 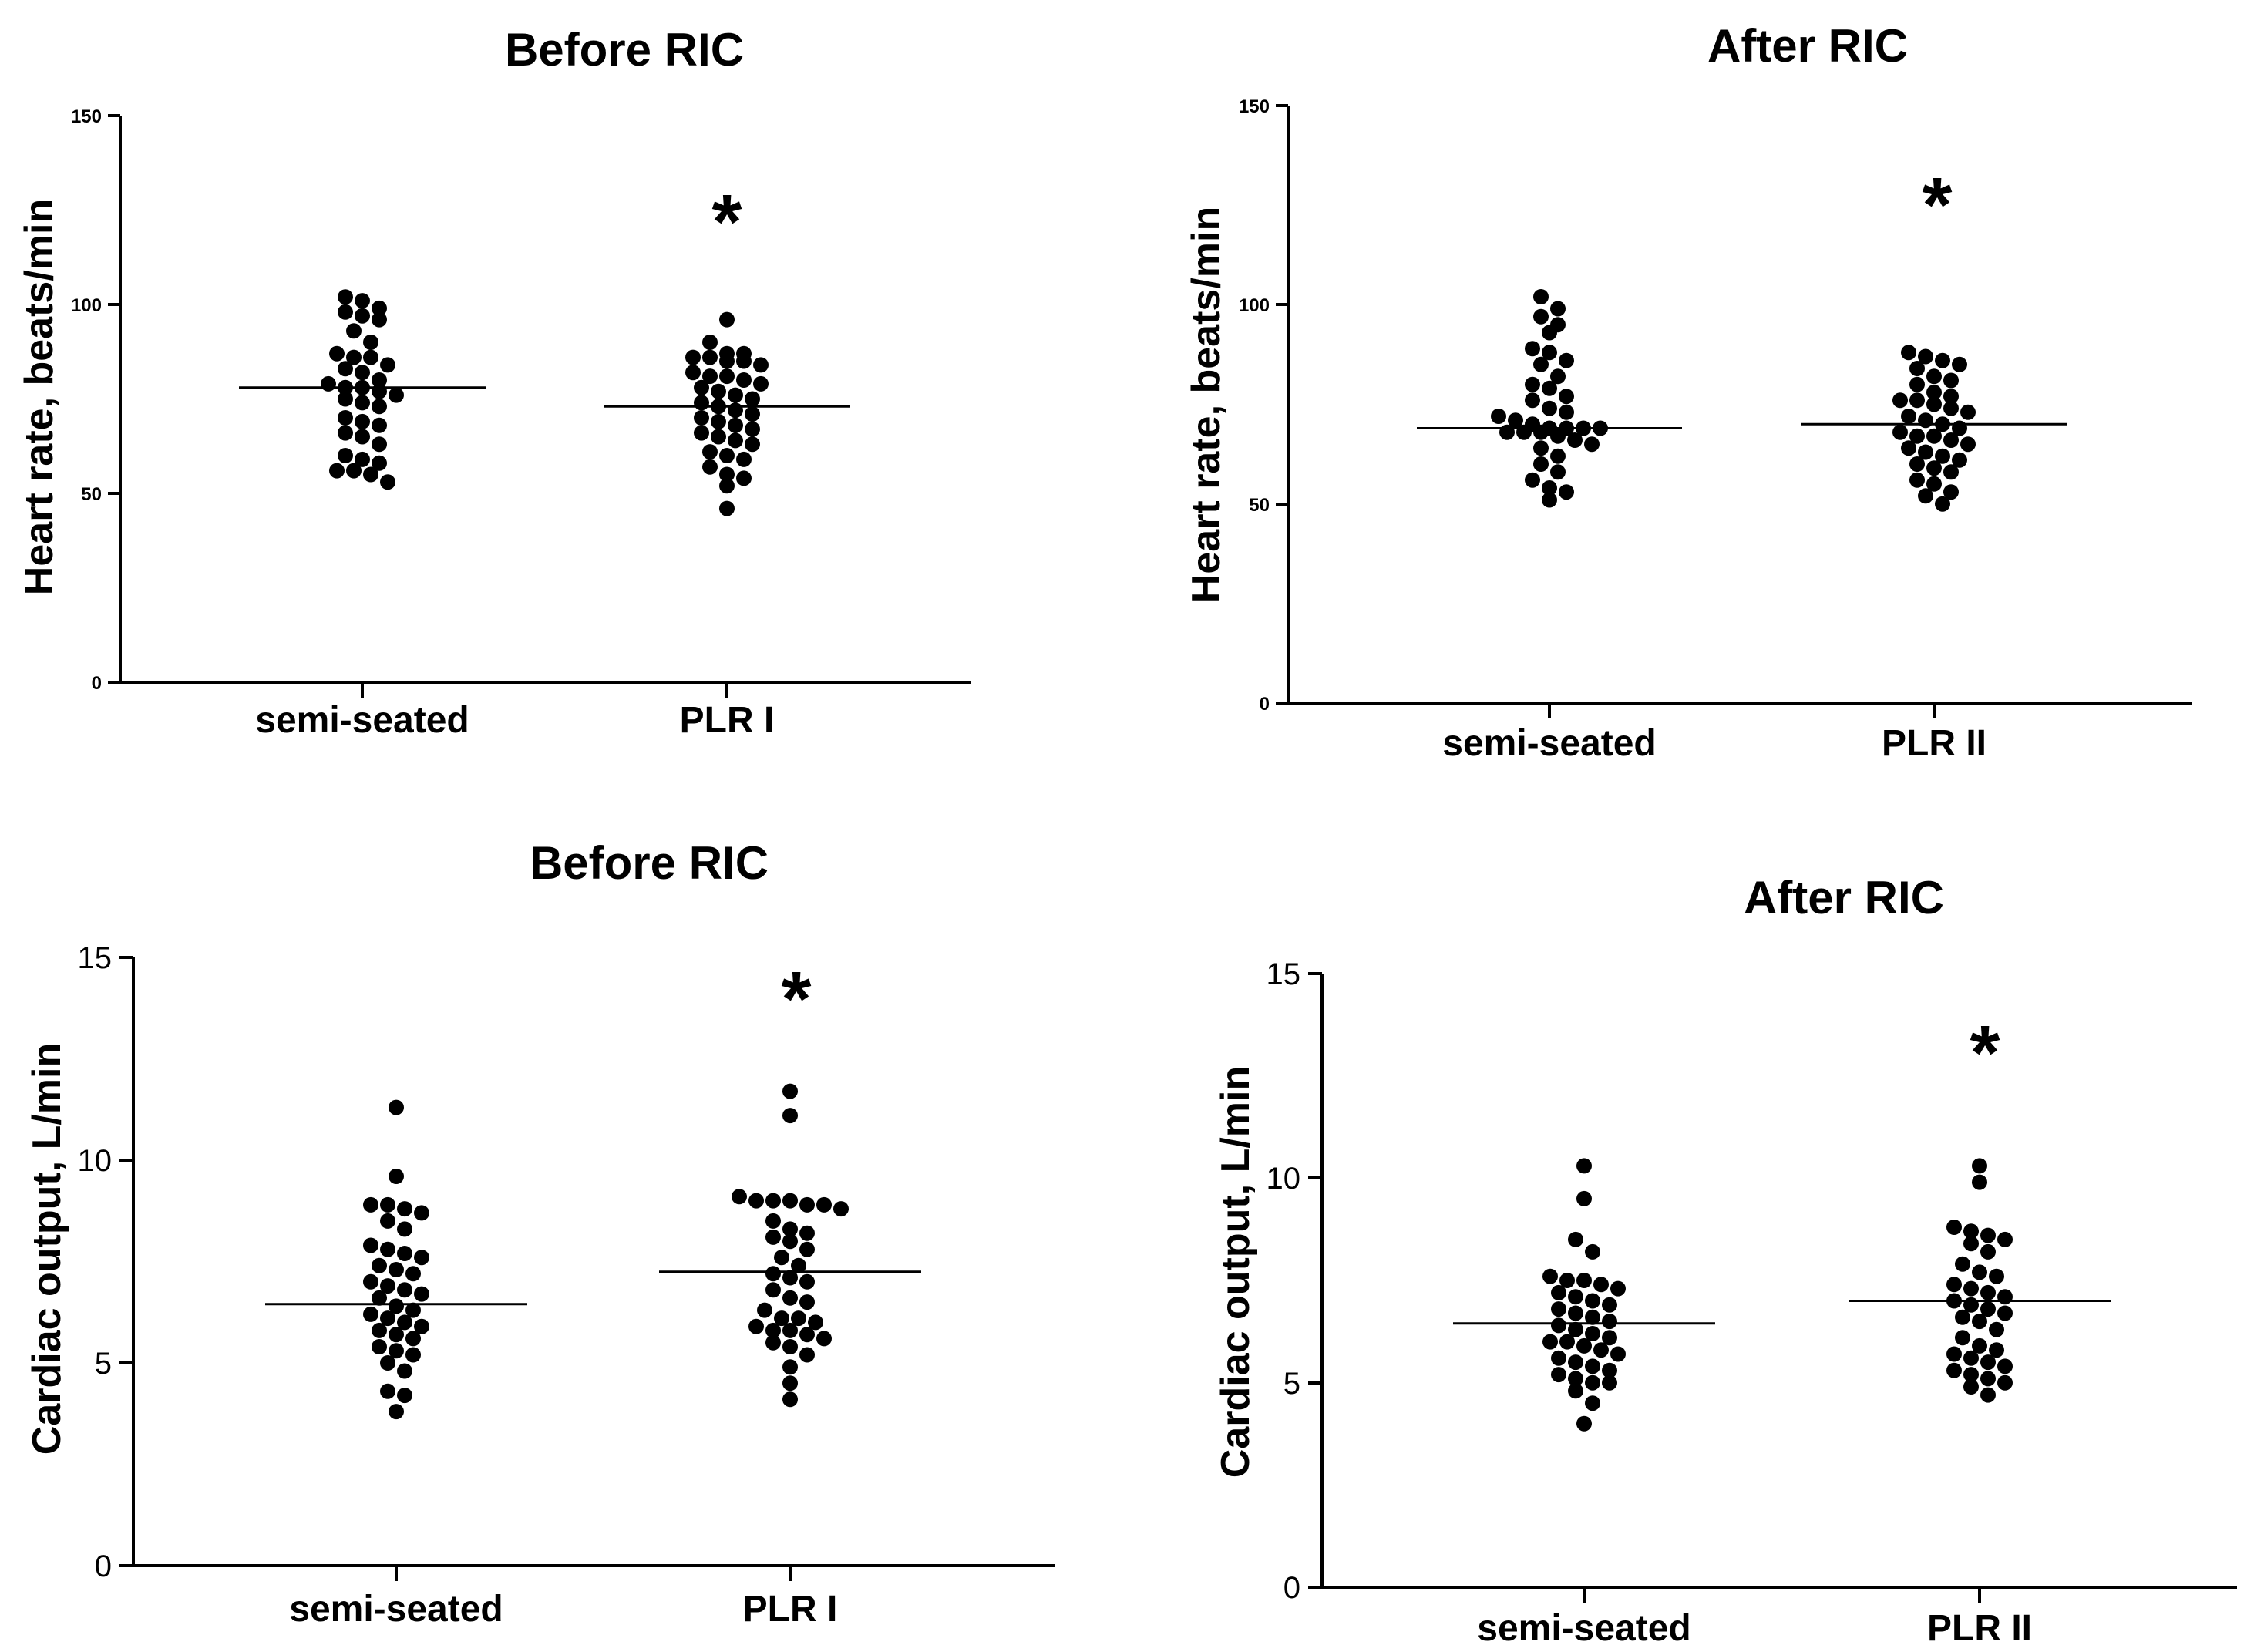 I want to click on x-tick: semi-seated, so click(x=1549, y=733).